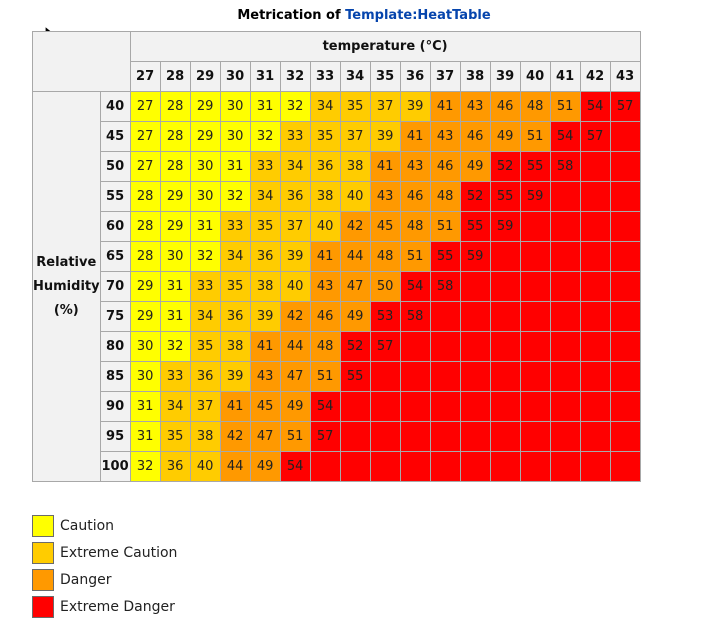  Describe the element at coordinates (115, 286) in the screenshot. I see `humidity-header-cell: 70` at that location.